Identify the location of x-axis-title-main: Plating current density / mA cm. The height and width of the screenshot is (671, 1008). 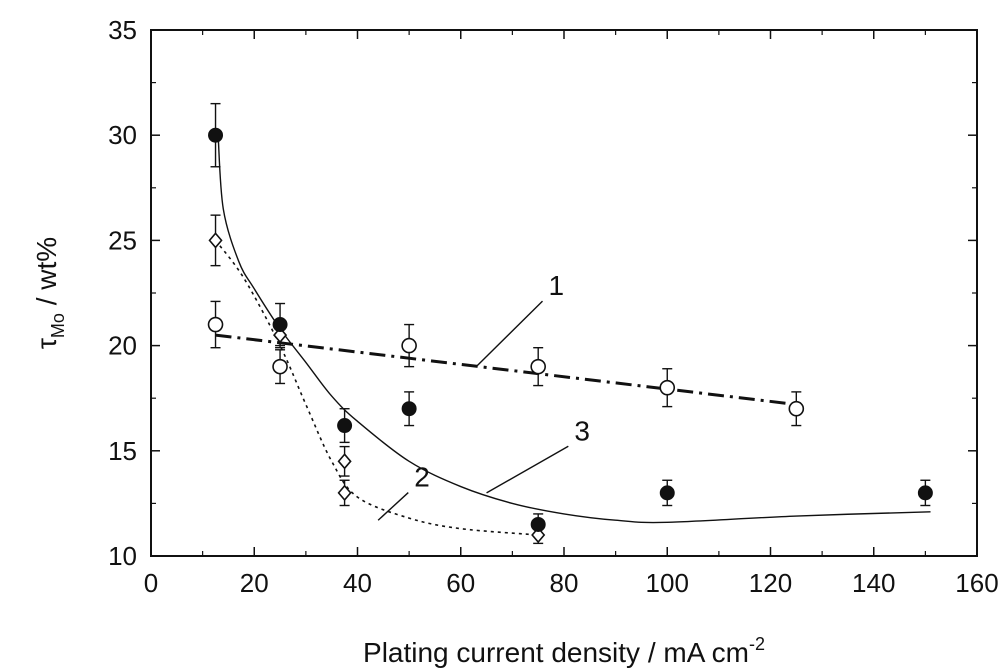
(556, 652).